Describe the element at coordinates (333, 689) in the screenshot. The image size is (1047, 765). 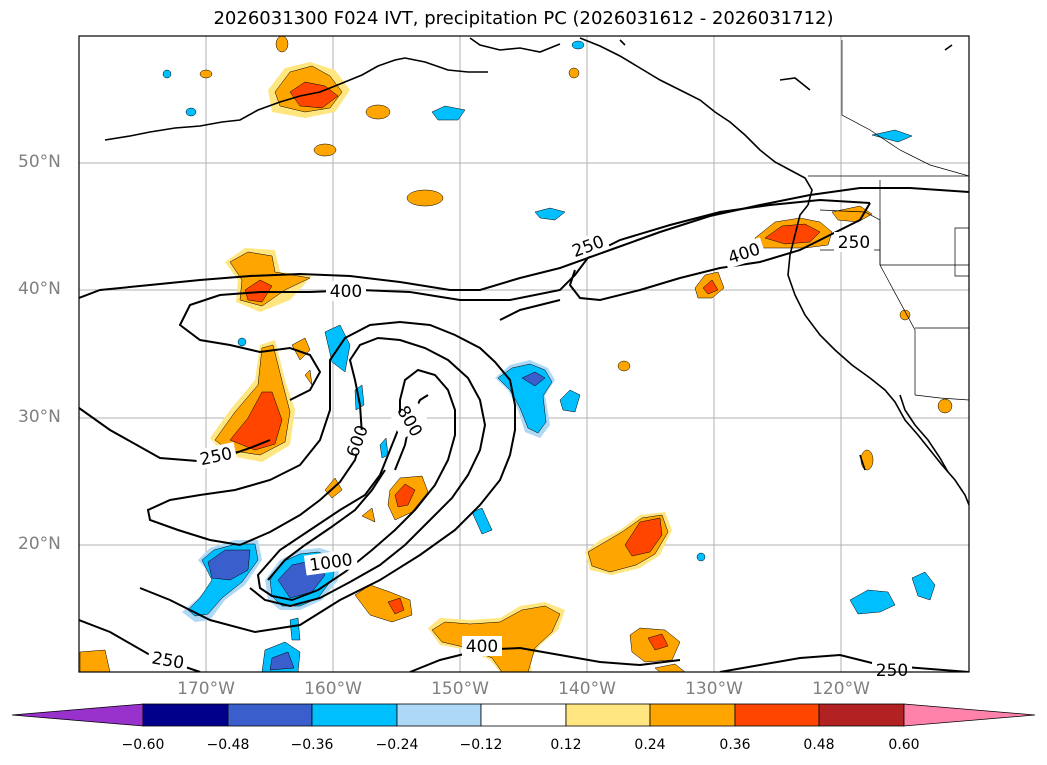
I see `lon-label-160w: 160°W` at that location.